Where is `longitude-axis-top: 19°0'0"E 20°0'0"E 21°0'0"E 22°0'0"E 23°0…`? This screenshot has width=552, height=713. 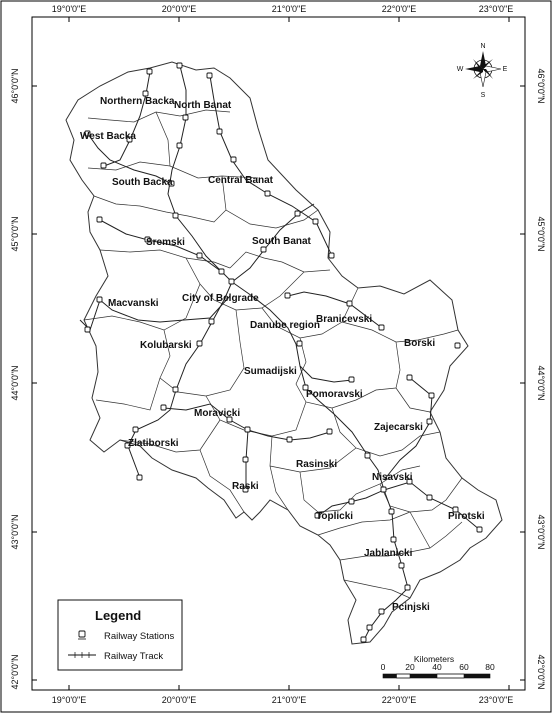
longitude-axis-top: 19°0'0"E 20°0'0"E 21°0'0"E 22°0'0"E 23°0… is located at coordinates (283, 13).